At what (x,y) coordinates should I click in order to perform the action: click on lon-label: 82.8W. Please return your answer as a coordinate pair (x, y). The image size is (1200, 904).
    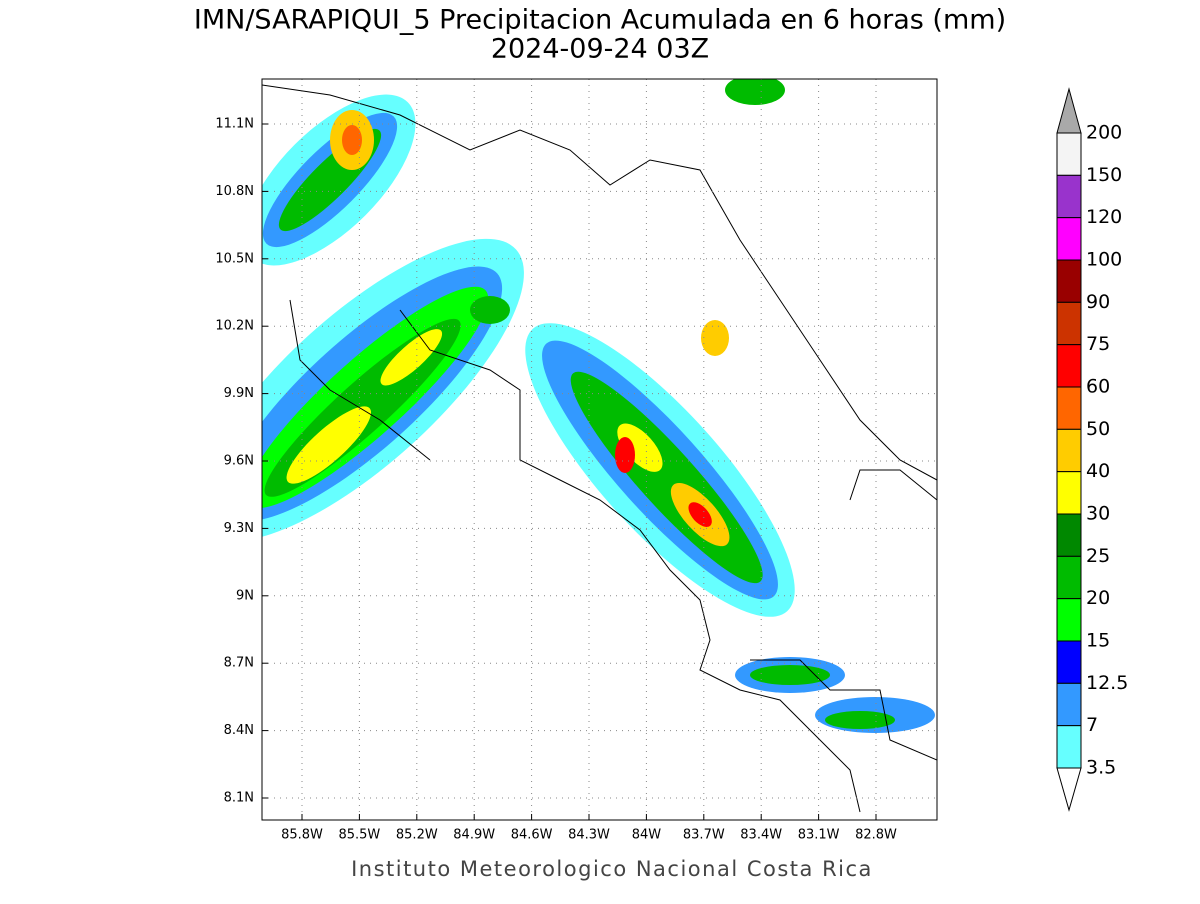
    Looking at the image, I should click on (876, 835).